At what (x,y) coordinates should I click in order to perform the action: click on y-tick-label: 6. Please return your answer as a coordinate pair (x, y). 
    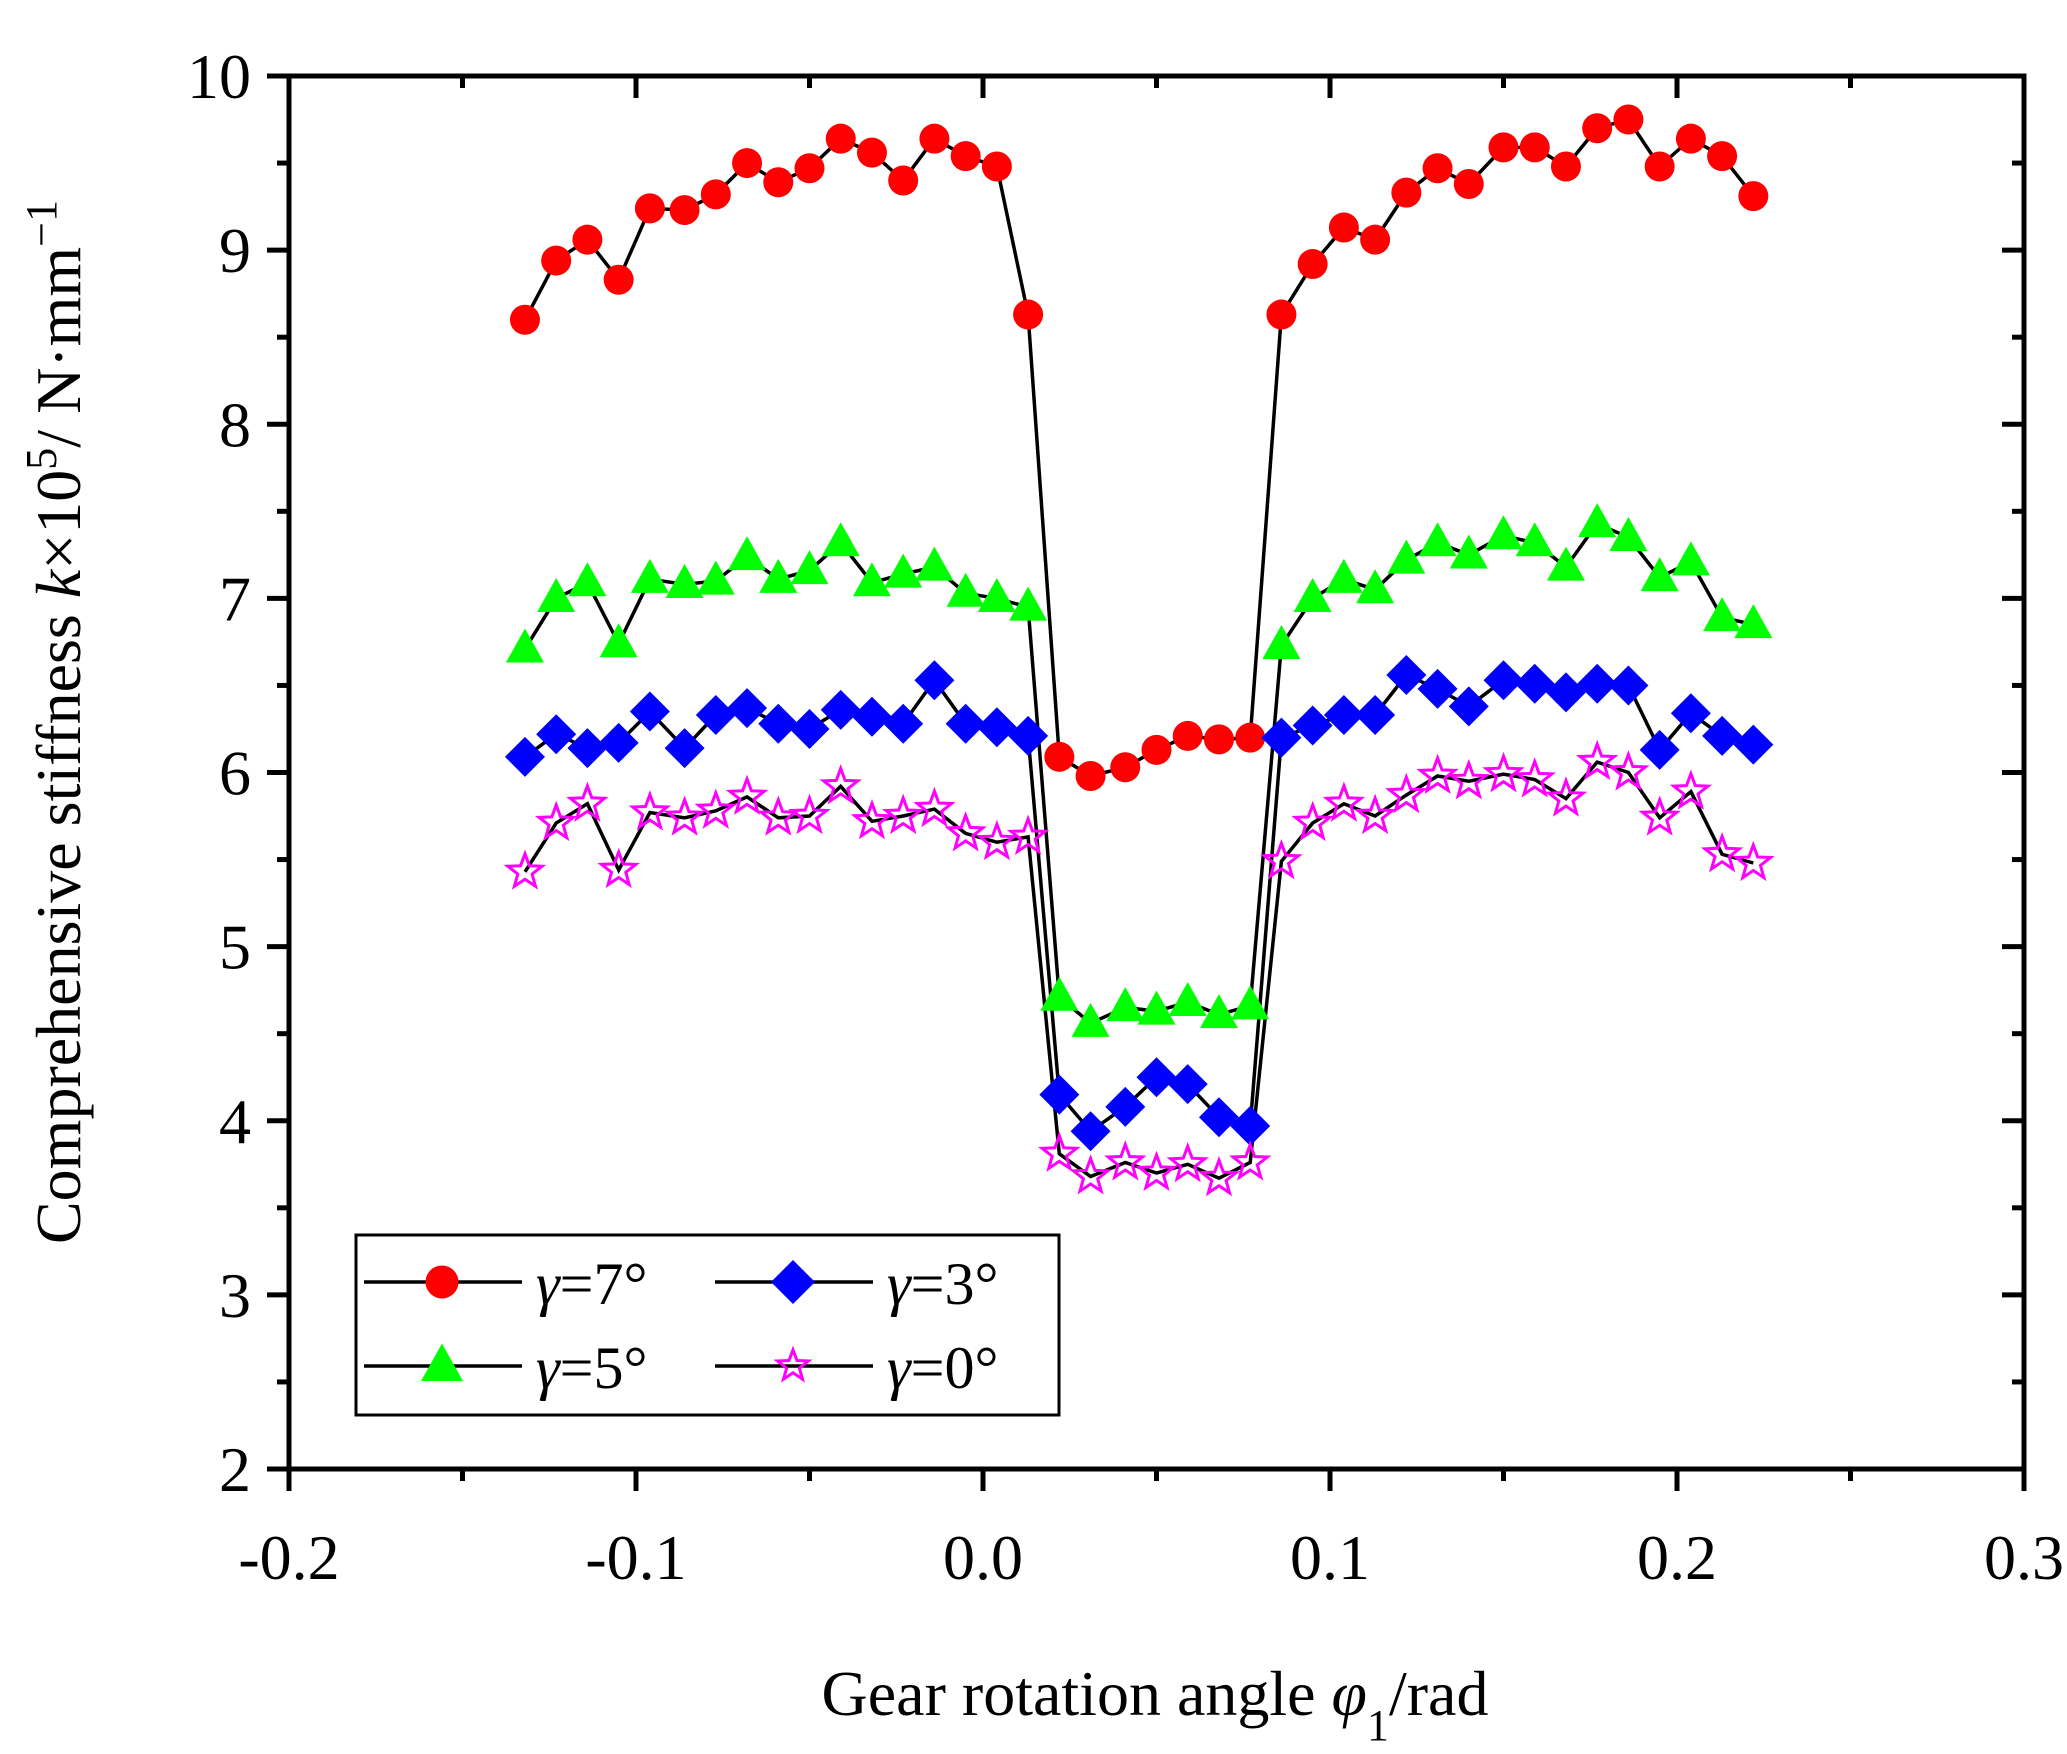
    Looking at the image, I should click on (235, 773).